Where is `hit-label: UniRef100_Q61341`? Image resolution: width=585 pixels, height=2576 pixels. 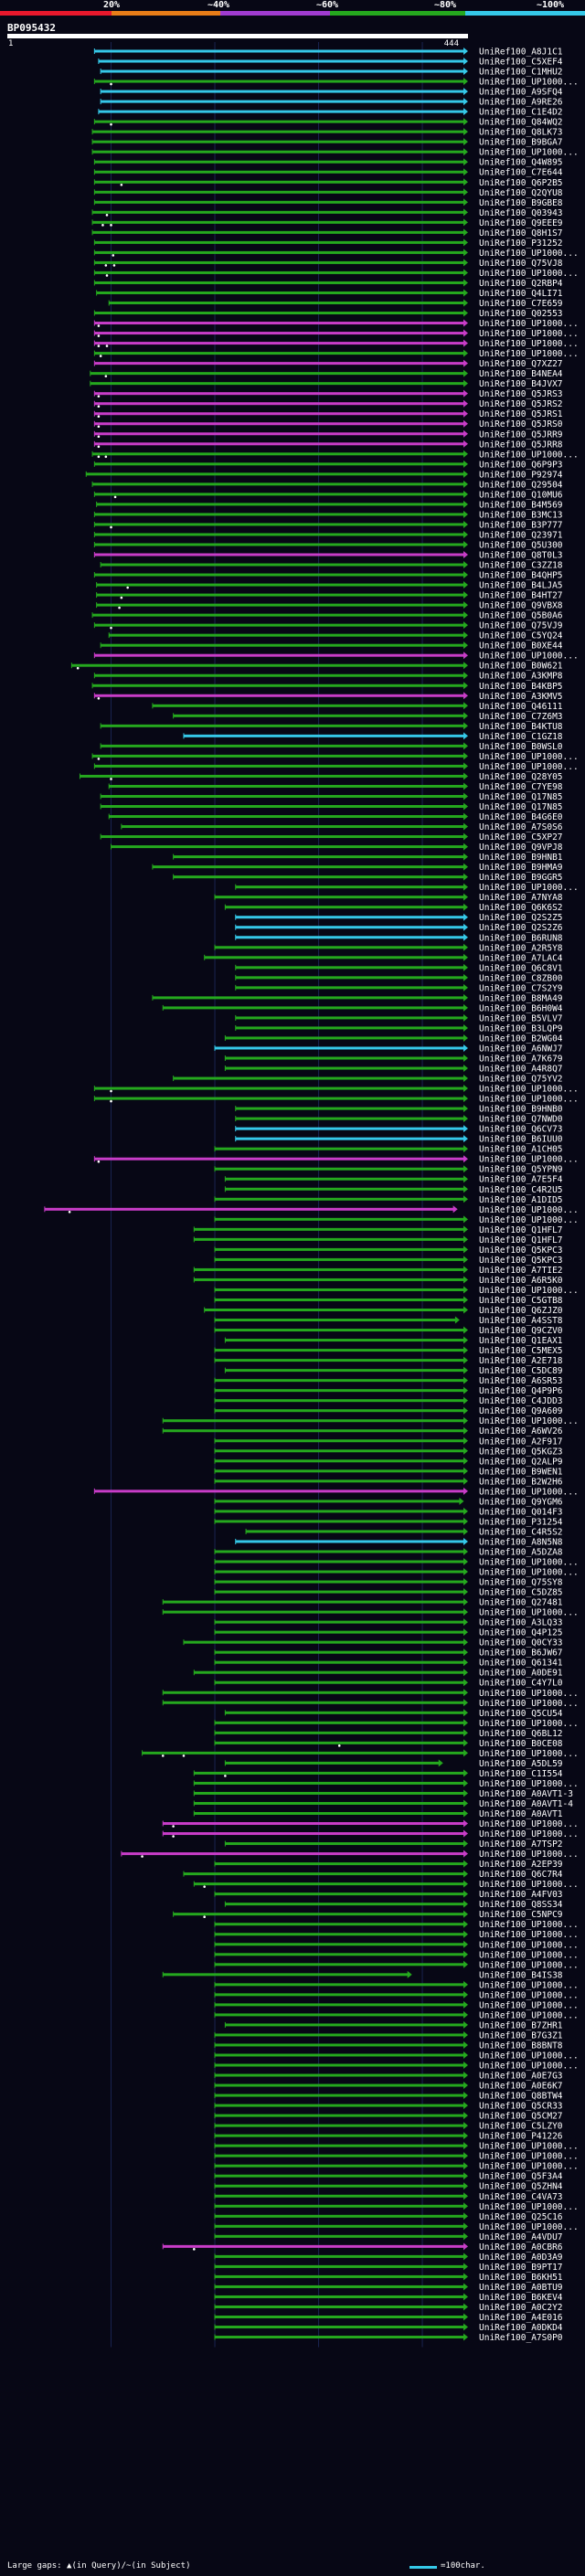 hit-label: UniRef100_Q61341 is located at coordinates (521, 1664).